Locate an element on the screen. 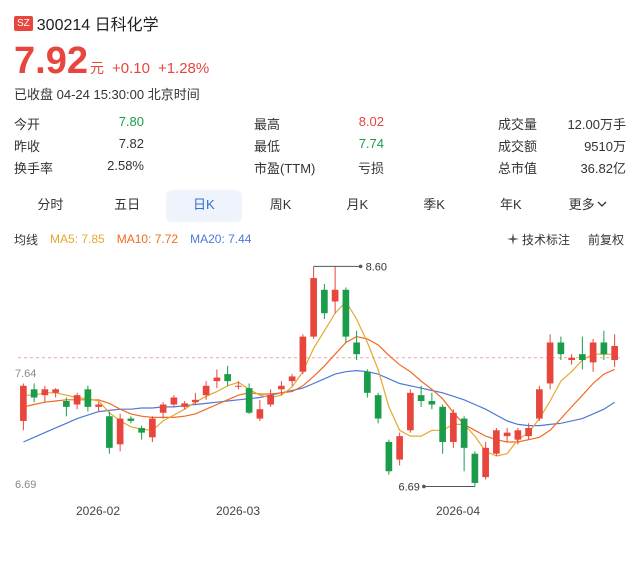 The image size is (638, 580). stats-row: 换手率 2.58% 市盈(TTM) 亏损 总市值 36.82亿 is located at coordinates (320, 167).